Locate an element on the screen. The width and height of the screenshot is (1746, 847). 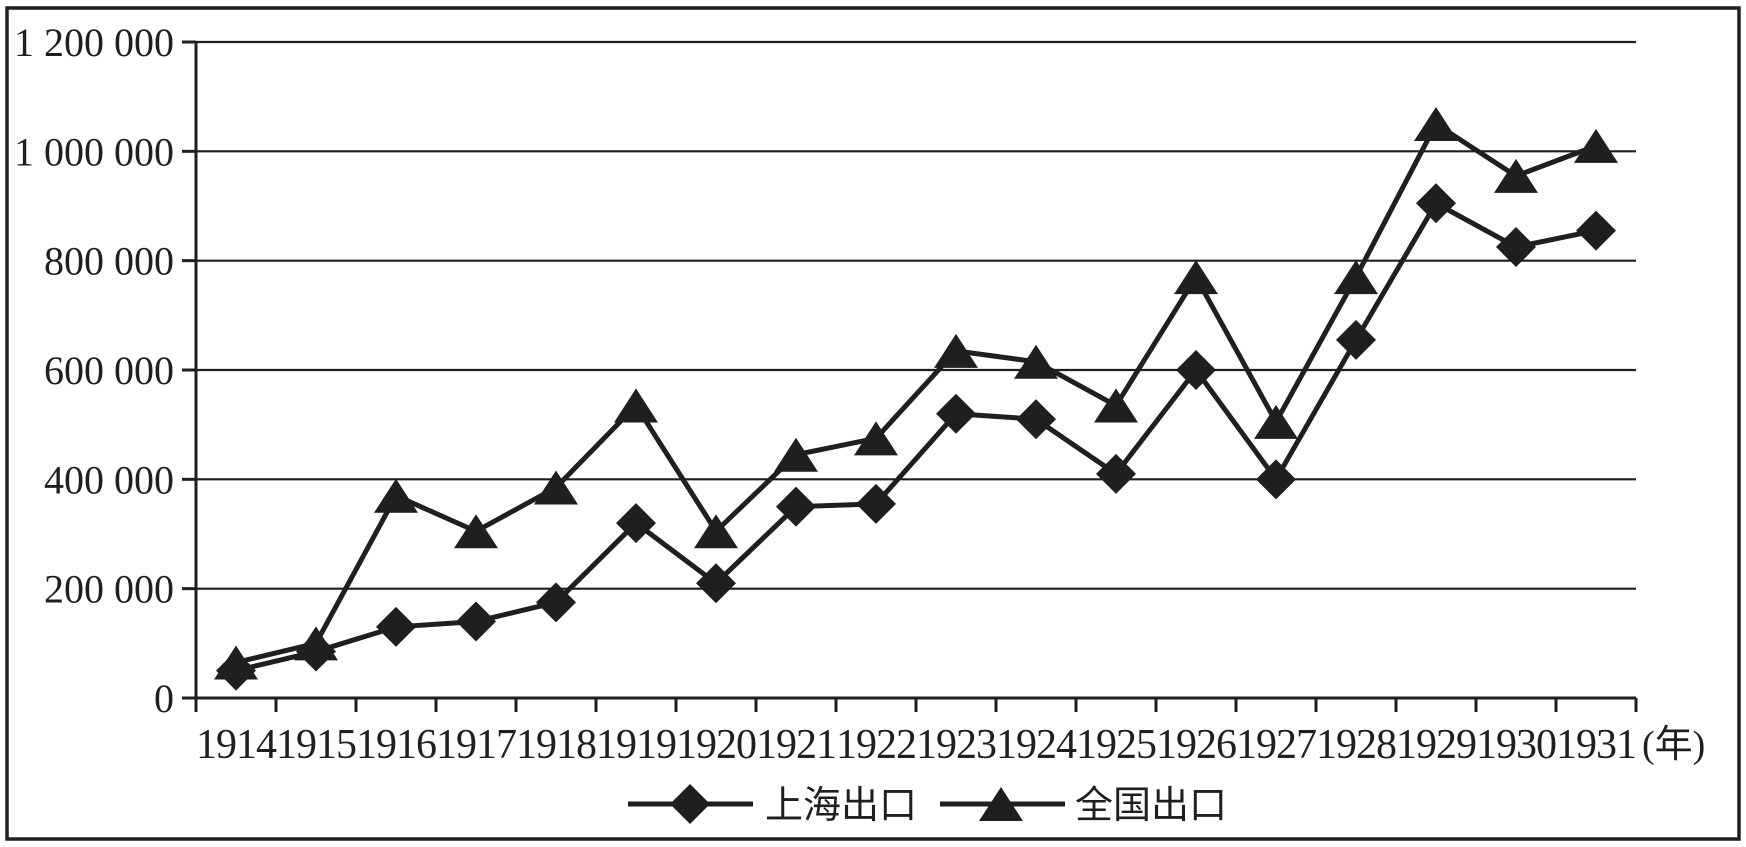
x-tick-label: 1927 is located at coordinates (1276, 745).